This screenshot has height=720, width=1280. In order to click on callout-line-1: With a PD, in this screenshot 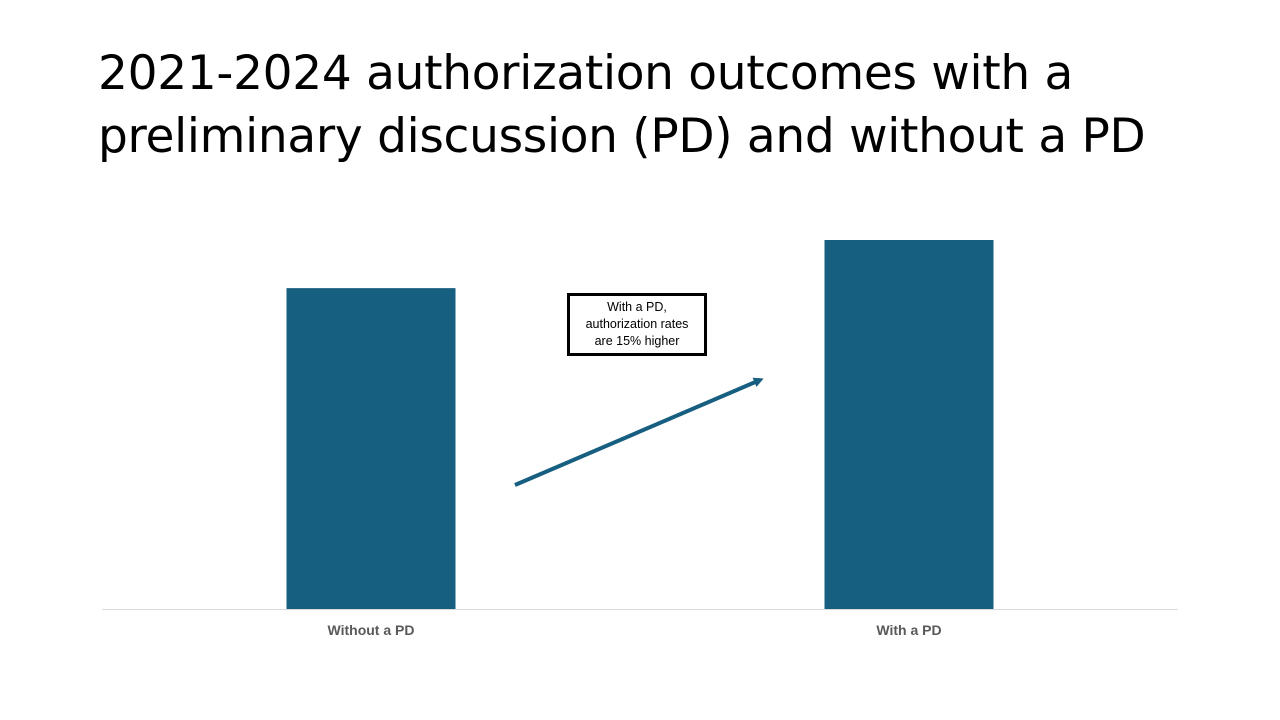, I will do `click(637, 307)`.